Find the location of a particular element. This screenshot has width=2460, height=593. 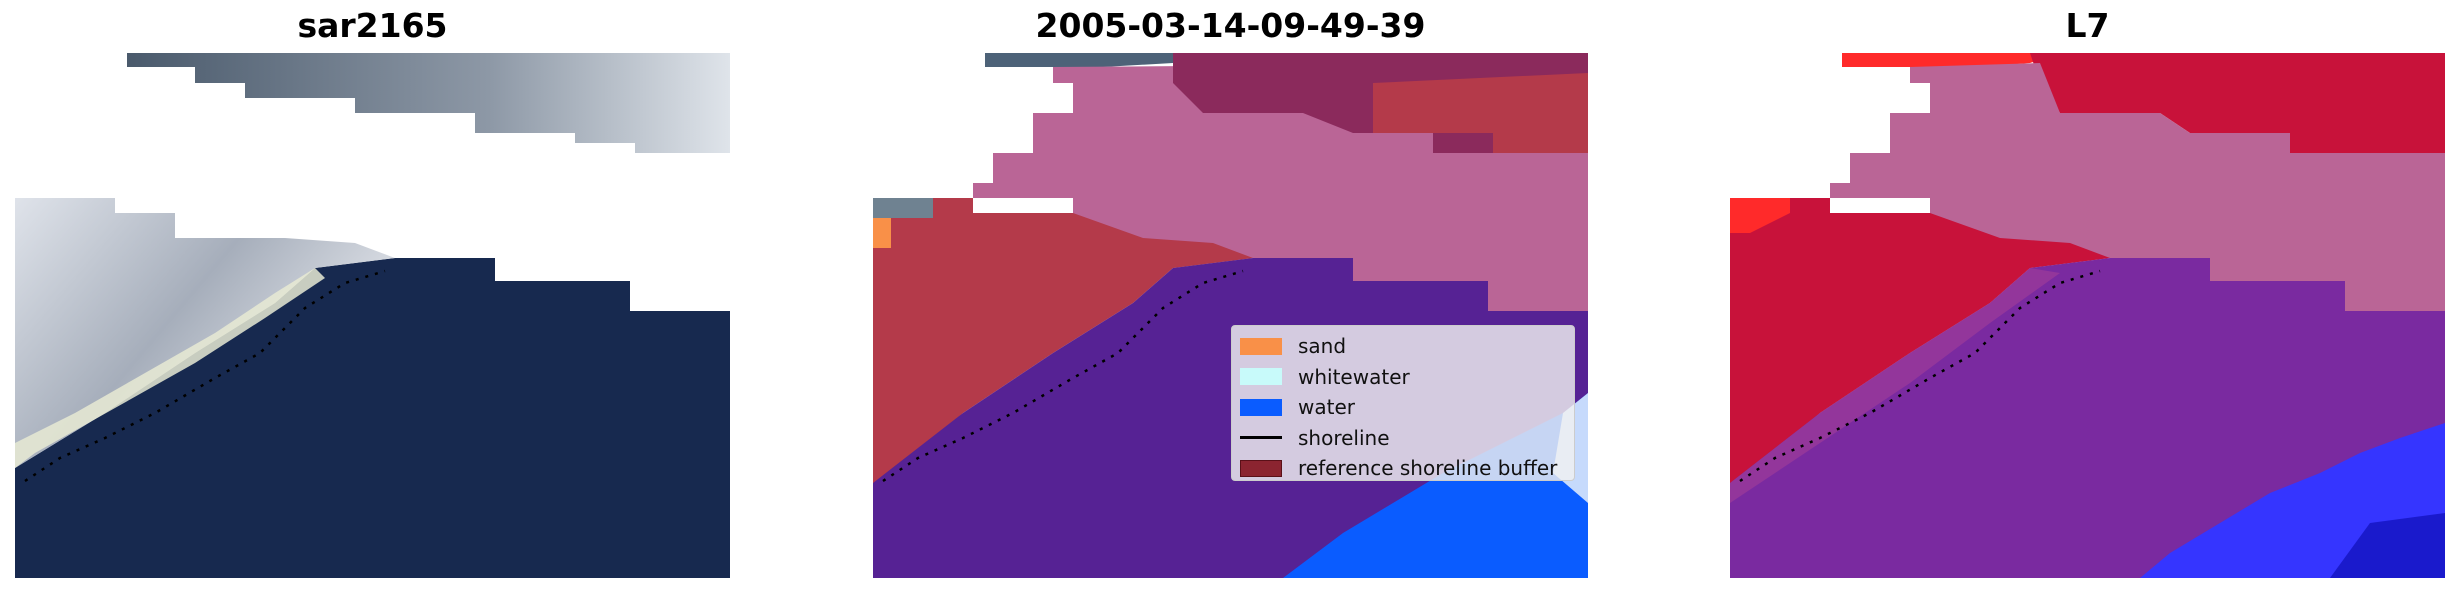

legend-swatch-water is located at coordinates (1261, 407).